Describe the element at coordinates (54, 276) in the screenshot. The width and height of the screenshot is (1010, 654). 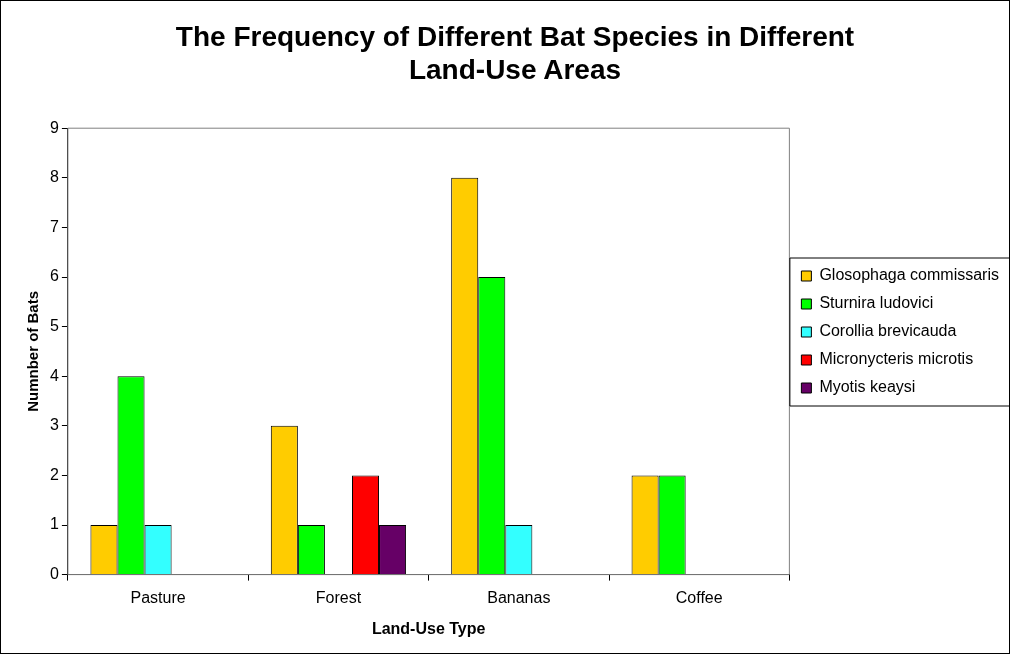
I see `y-tick-label: 6` at that location.